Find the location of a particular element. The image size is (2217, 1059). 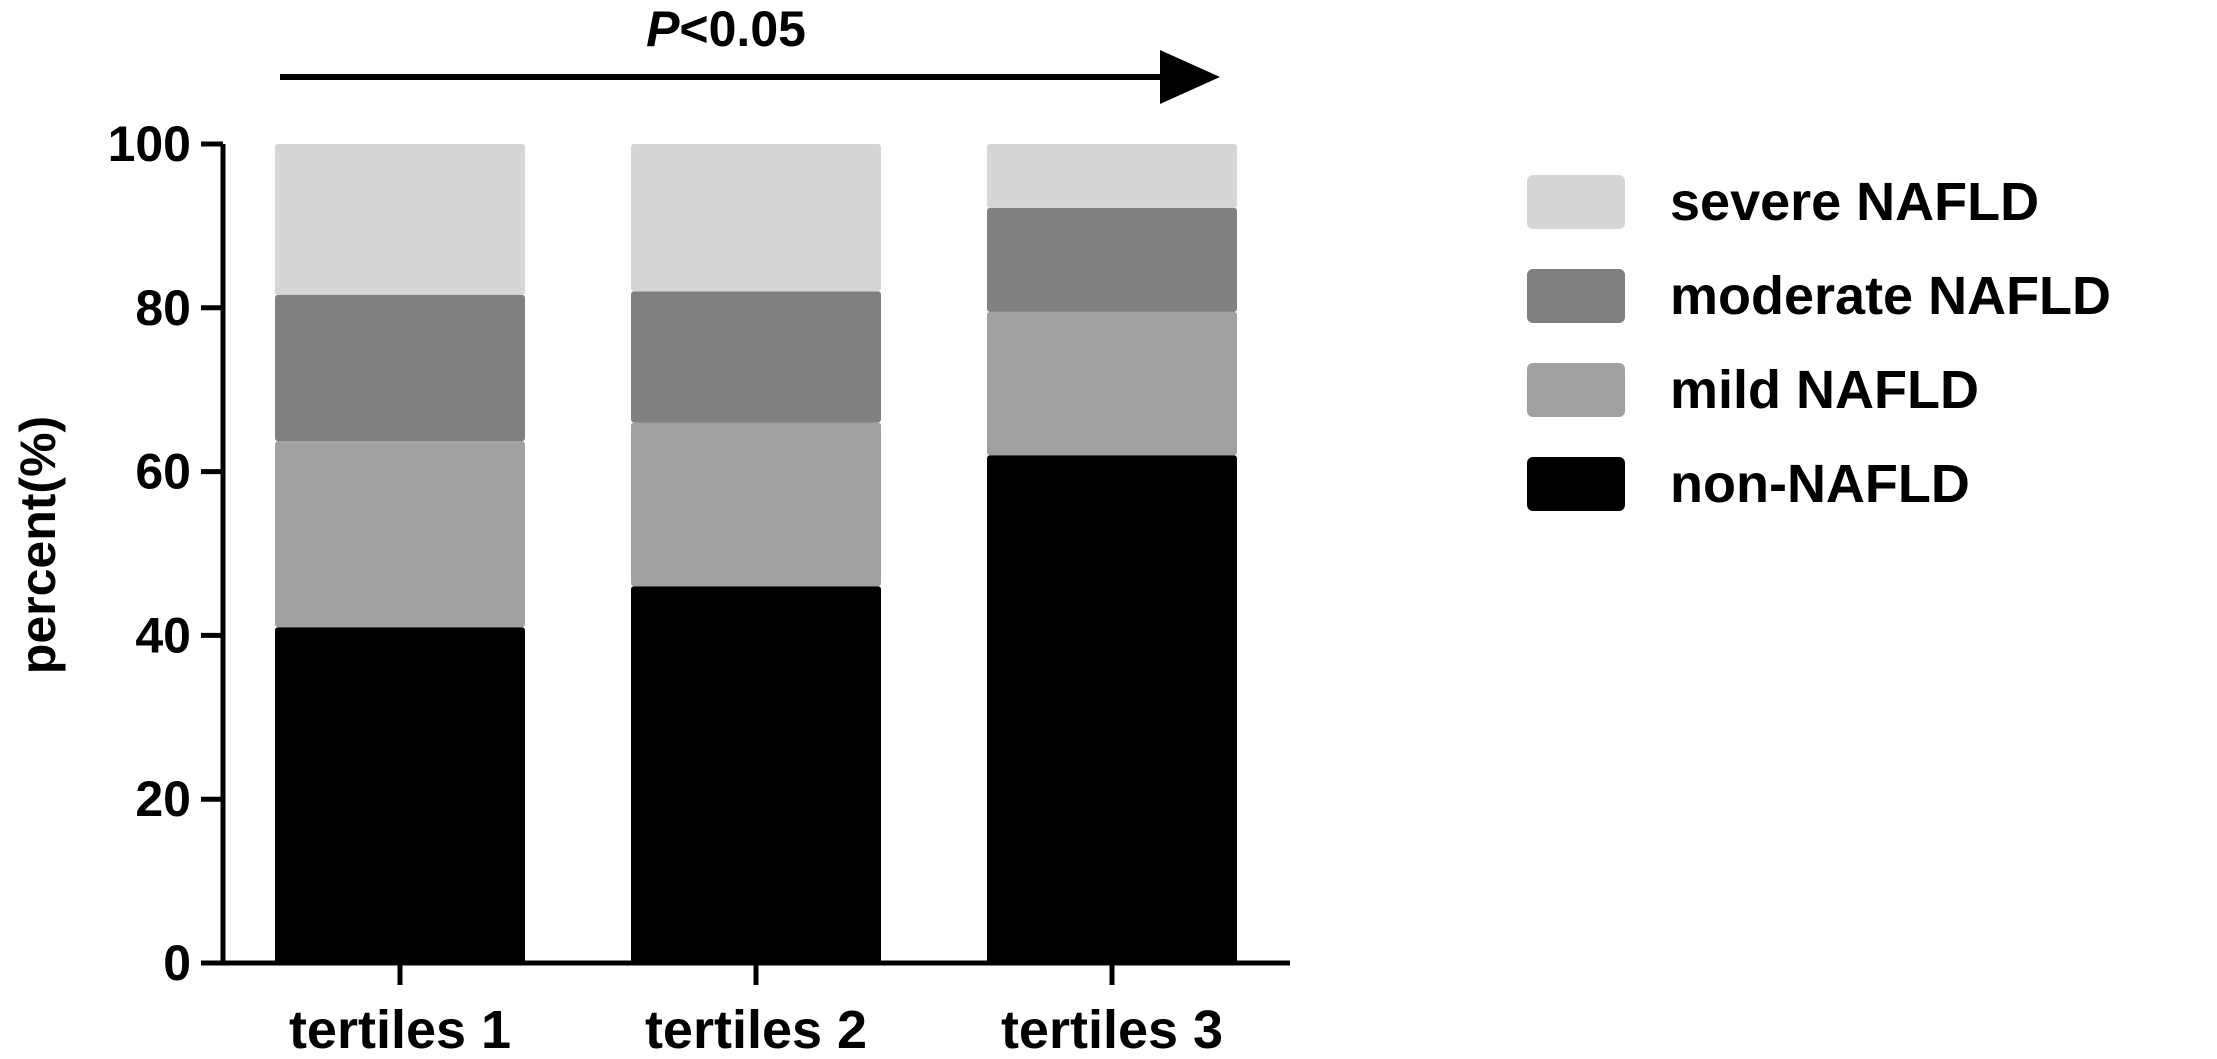

p-value-label: P<0.05 is located at coordinates (726, 29).